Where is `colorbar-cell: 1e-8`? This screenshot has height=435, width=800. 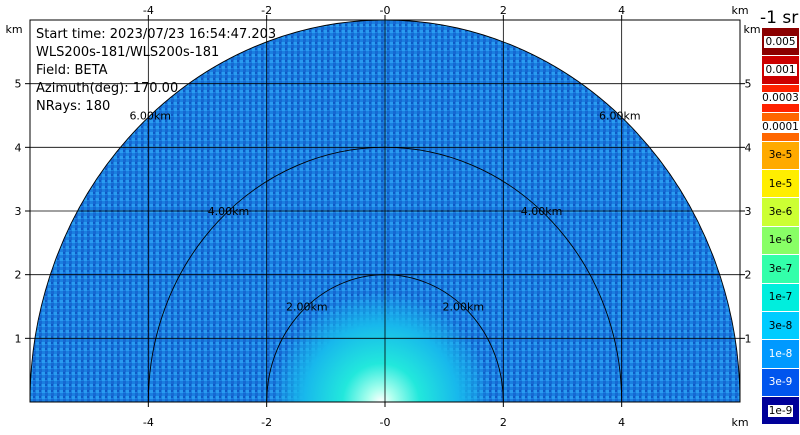 colorbar-cell: 1e-8 is located at coordinates (780, 354).